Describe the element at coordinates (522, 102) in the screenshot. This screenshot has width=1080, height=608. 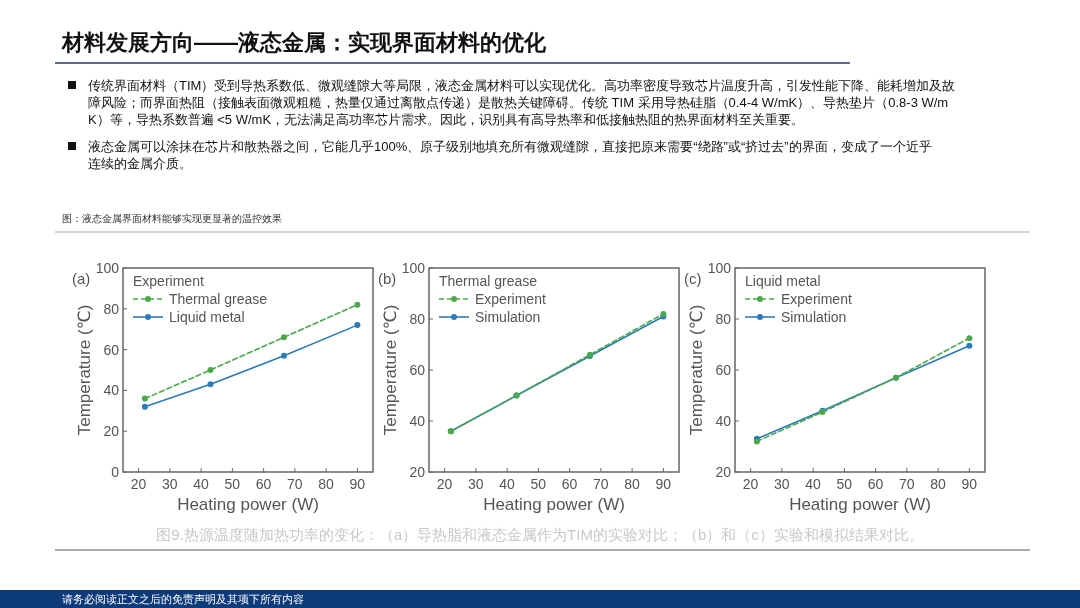
I see `text: 传统界面材料（TIM）受到导热系数低、微观缝隙大等局限，液态金属材料可以实现优化。高功率密度导致芯片温度升高，引发性能下降、能耗增加及故障风险；而界面热阻（接触表面微观粗糙，热量仅通过离散点传递）是散热关键障碍。传统 TIM 采用导热硅脂（0.4-4 W/mK）、导热垫片（0.8-3 W/mK）等，导热系数普遍 <5 W/mK，无法满足高功率芯片需求。因此，识别具有高导热率和低接触热阻的热界面材料至关重要。` at that location.